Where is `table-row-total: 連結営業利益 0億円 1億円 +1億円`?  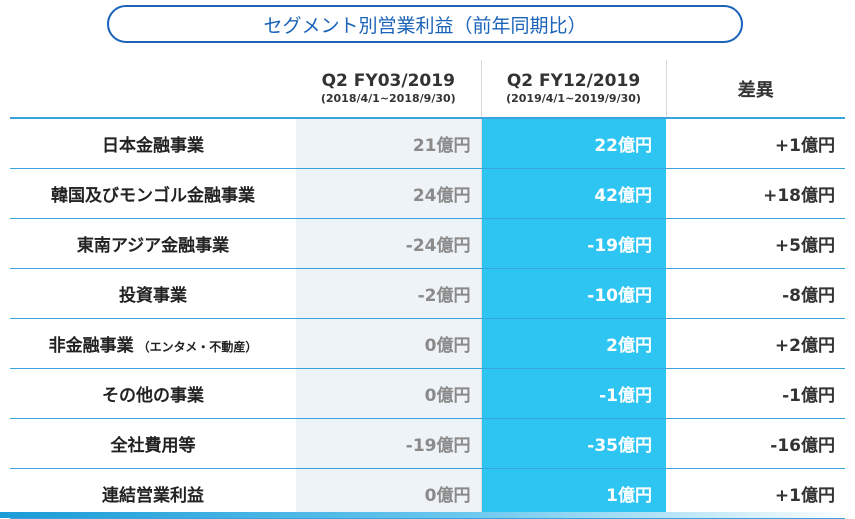 table-row-total: 連結営業利益 0億円 1億円 +1億円 is located at coordinates (427, 493).